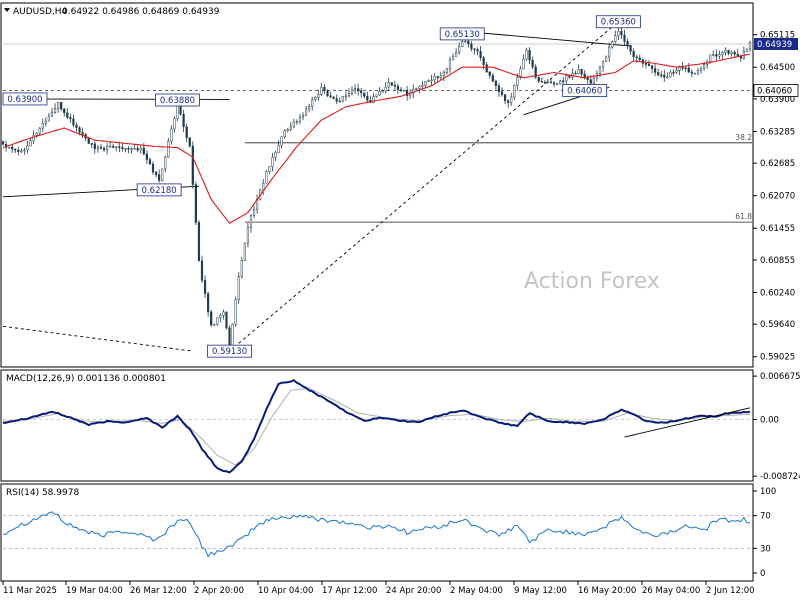  I want to click on price-annotation: 0.65360, so click(618, 22).